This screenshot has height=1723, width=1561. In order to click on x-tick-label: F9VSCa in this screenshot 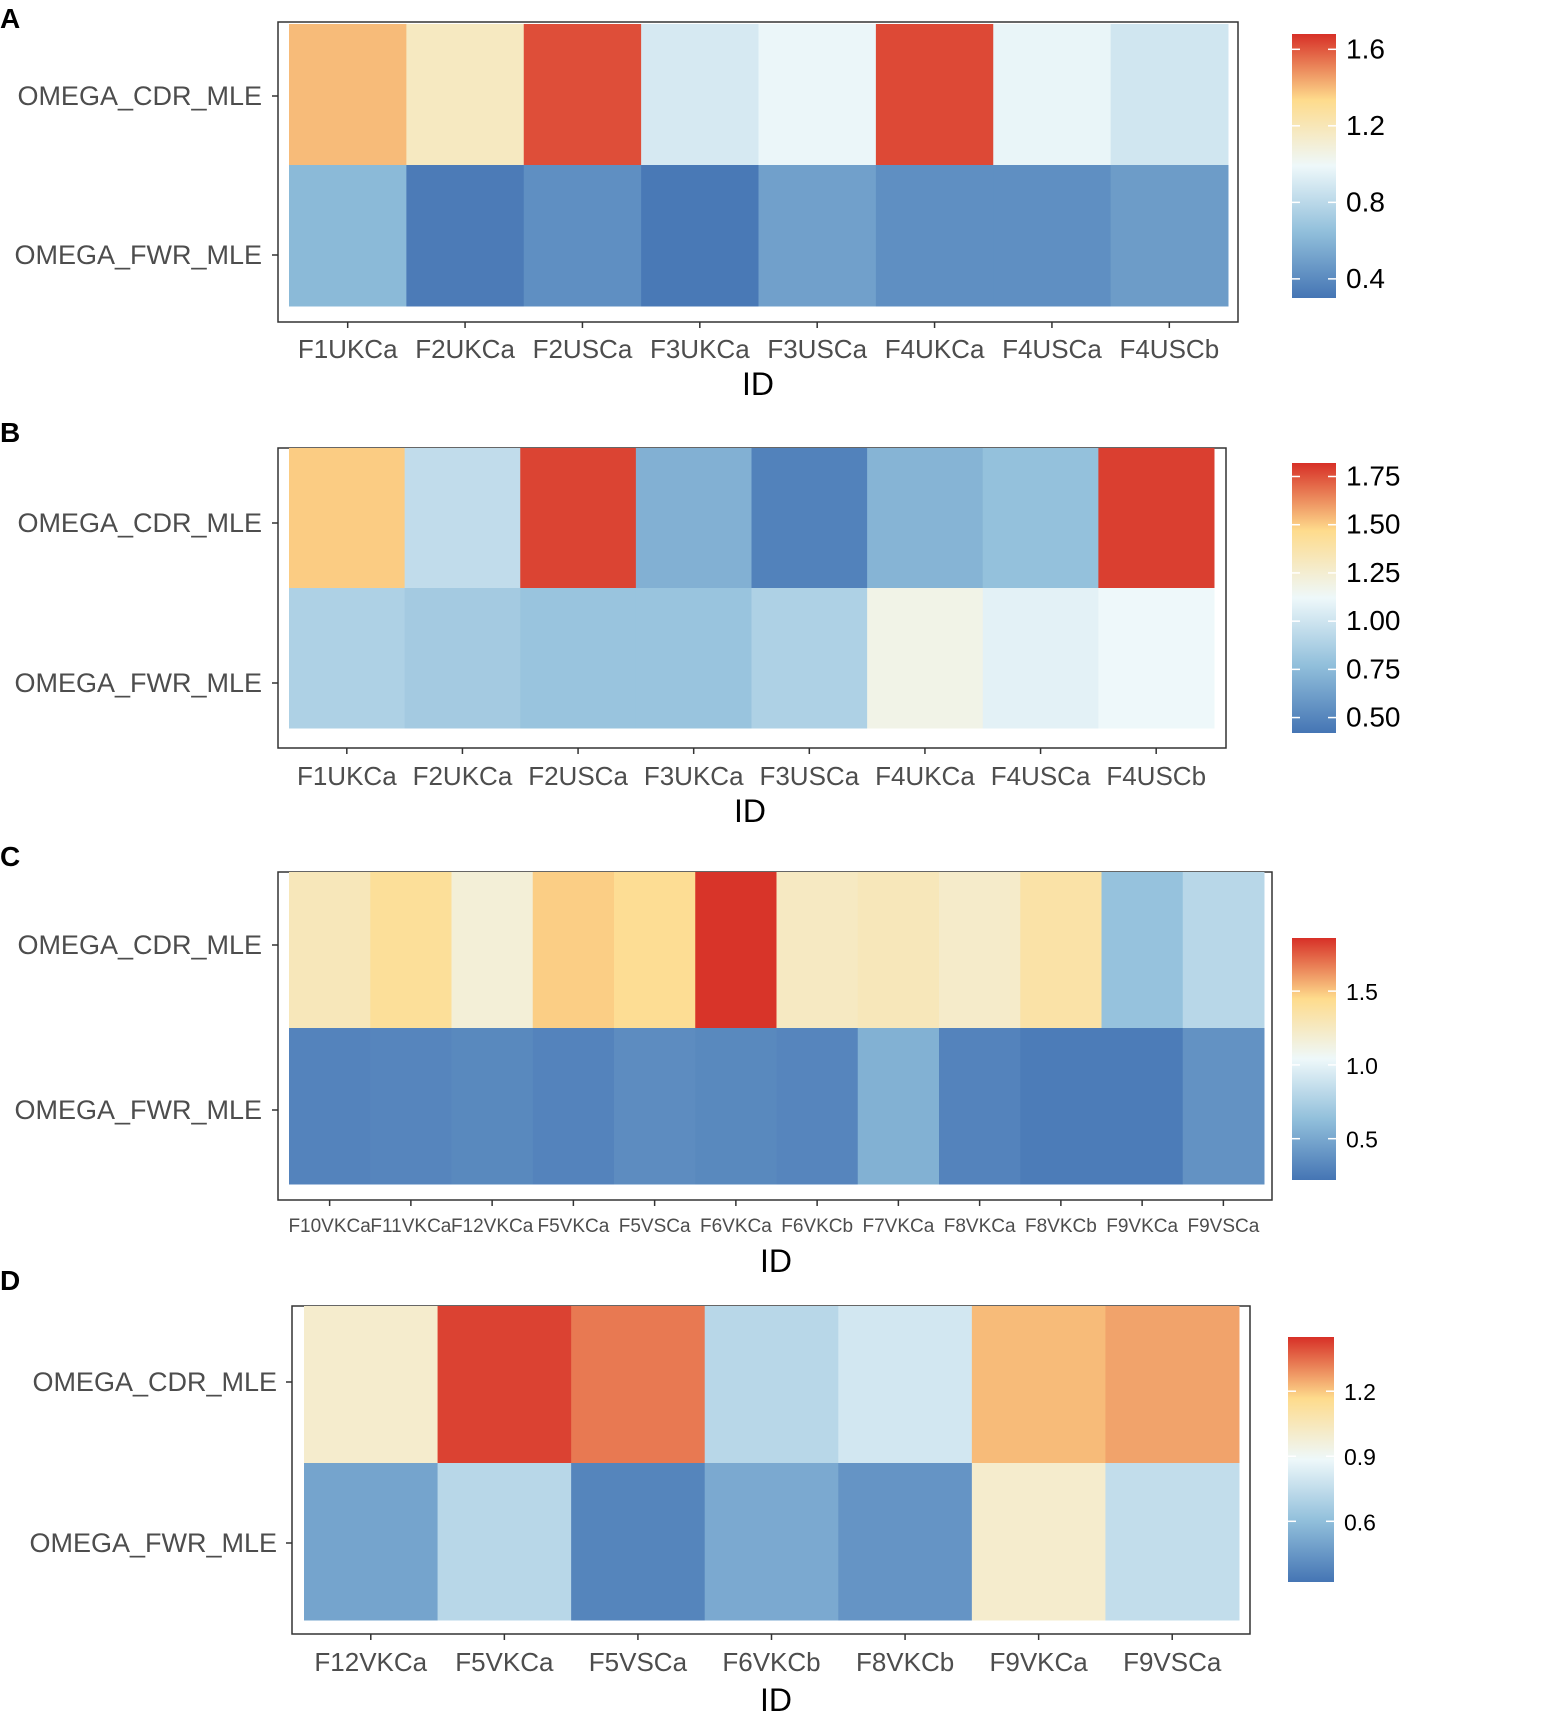, I will do `click(1172, 1662)`.